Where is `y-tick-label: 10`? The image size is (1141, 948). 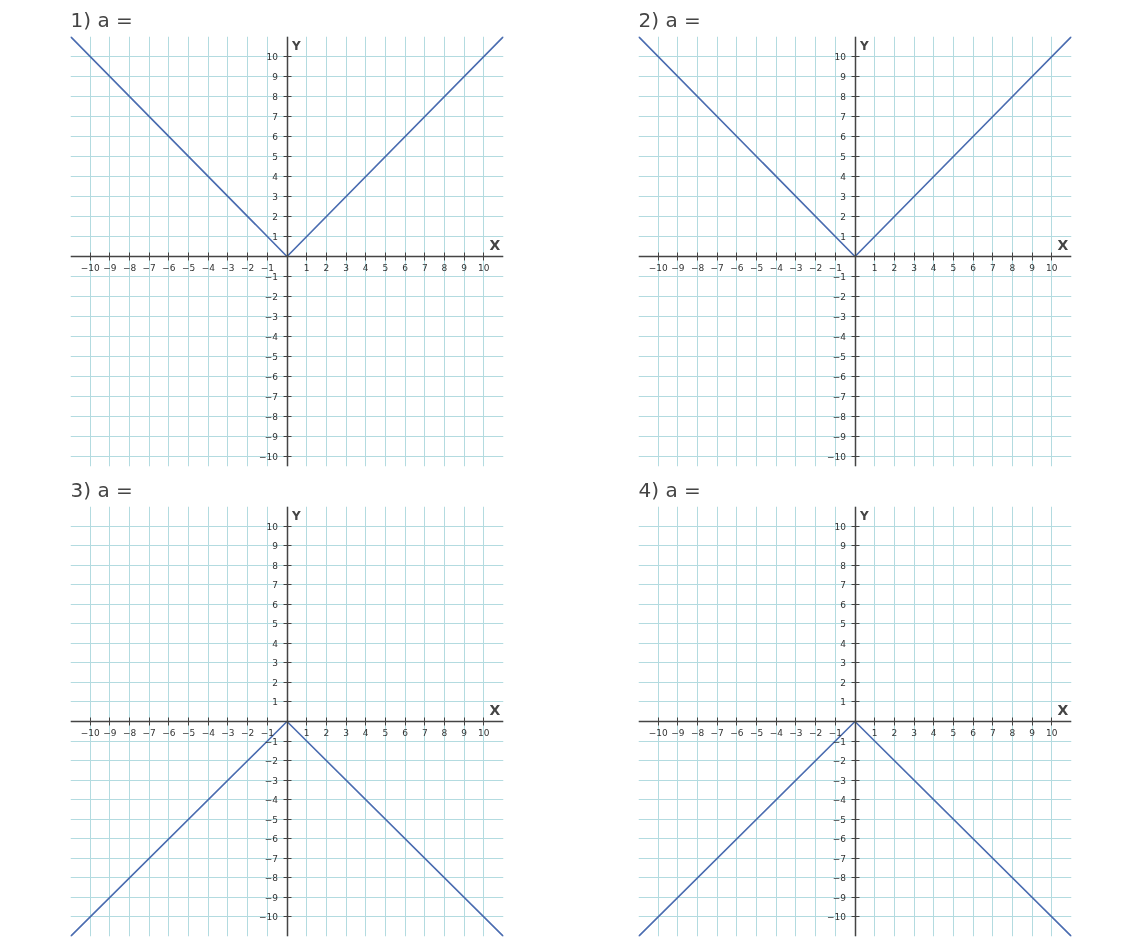 y-tick-label: 10 is located at coordinates (840, 57).